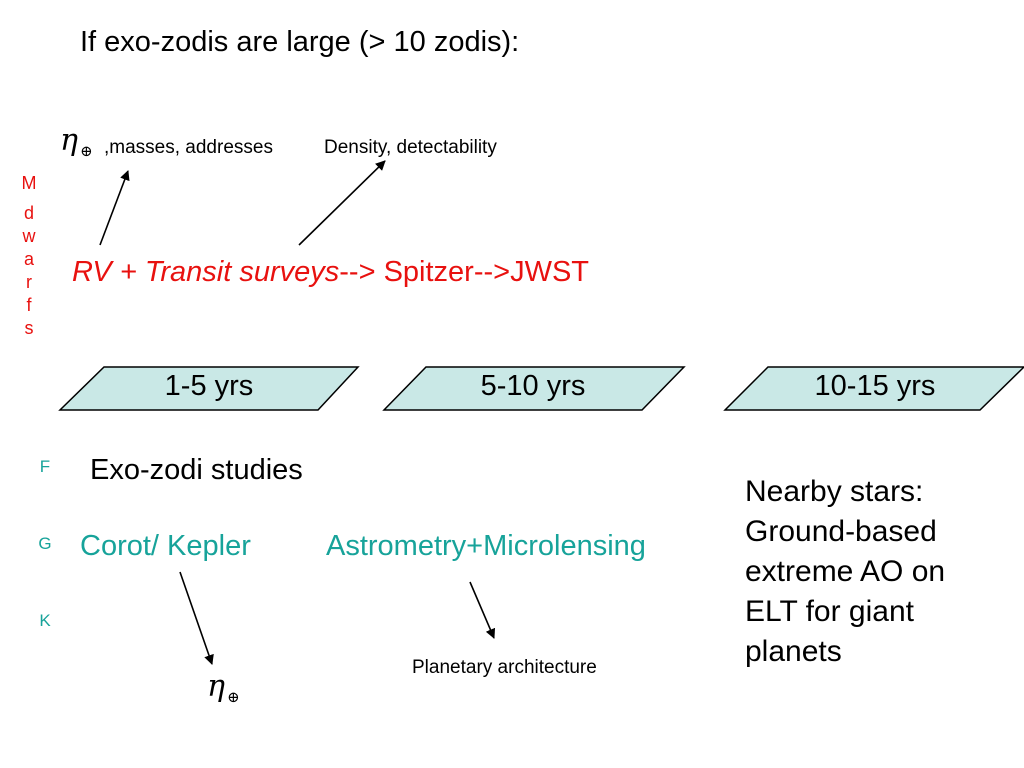 The width and height of the screenshot is (1024, 768). I want to click on m-dwarfs-vertical-label: M d w a r f s, so click(29, 256).